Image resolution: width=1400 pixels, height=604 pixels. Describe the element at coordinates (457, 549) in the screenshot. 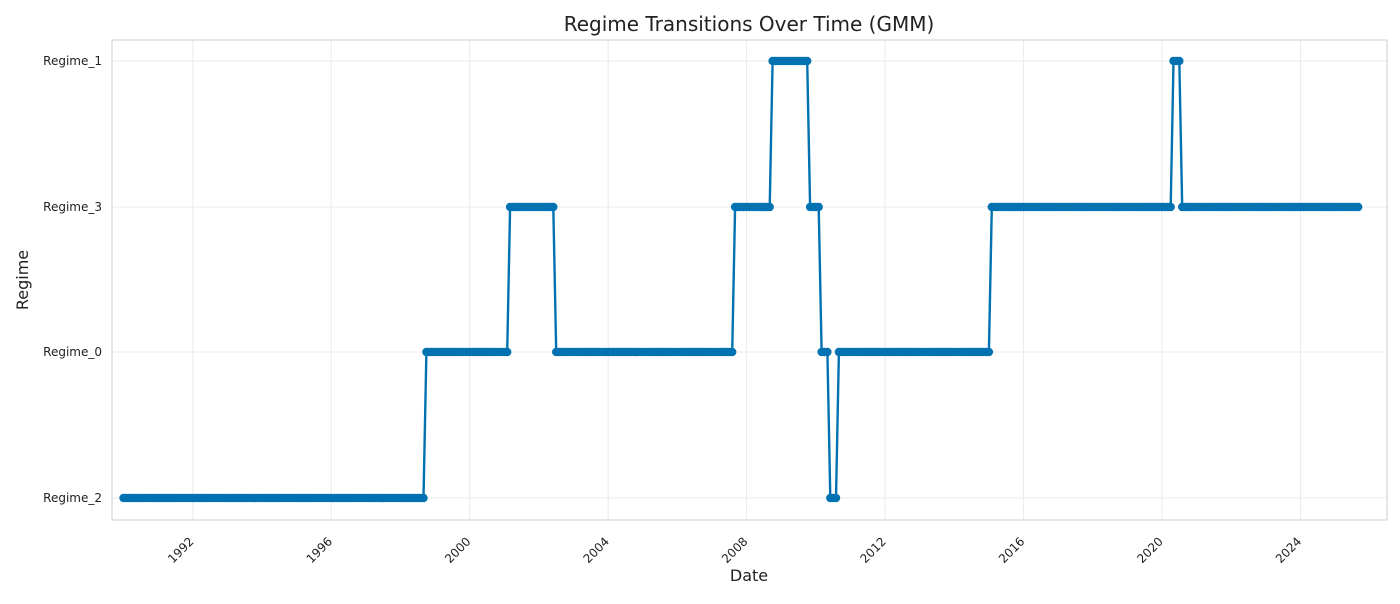

I see `x-tick-label: 2000` at that location.